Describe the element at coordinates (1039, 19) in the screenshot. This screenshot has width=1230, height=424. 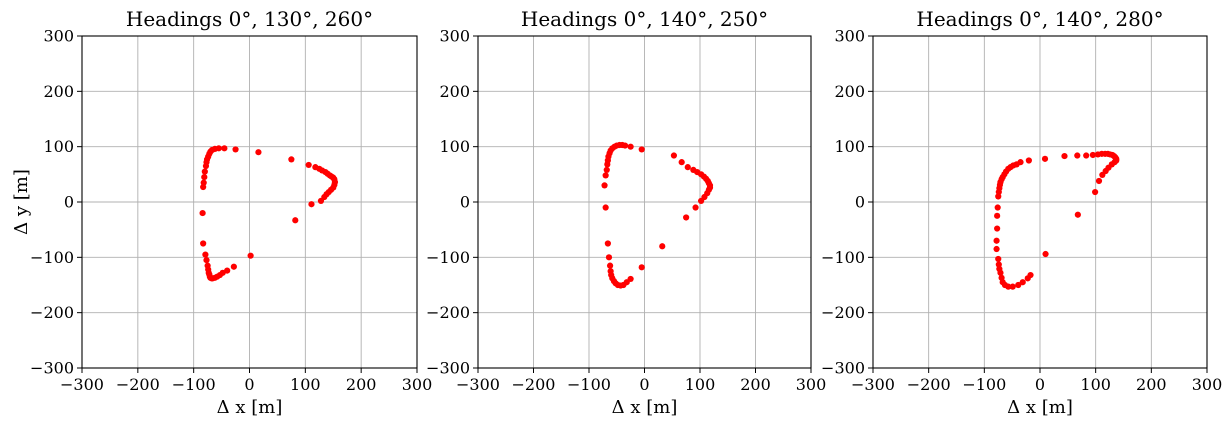
I see `chart-title: Headings 0°, 140°, 280°` at that location.